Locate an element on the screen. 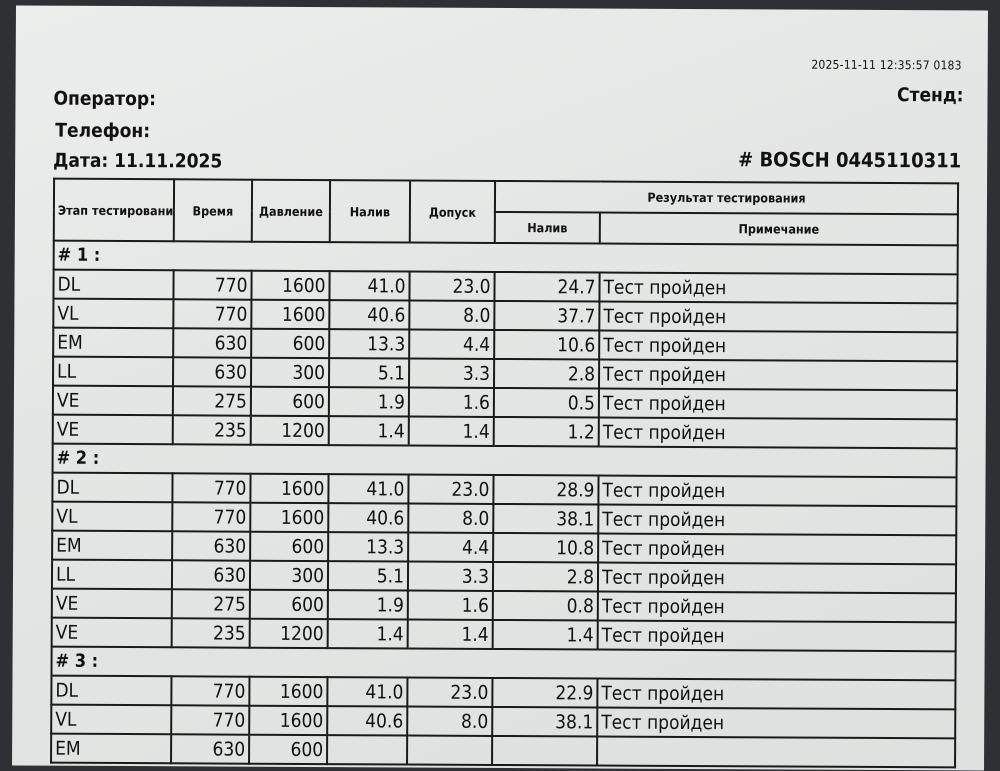 The height and width of the screenshot is (771, 1000). table-row: VE 235 1200 1.4 1.4 1.2 Тест пройден is located at coordinates (504, 431).